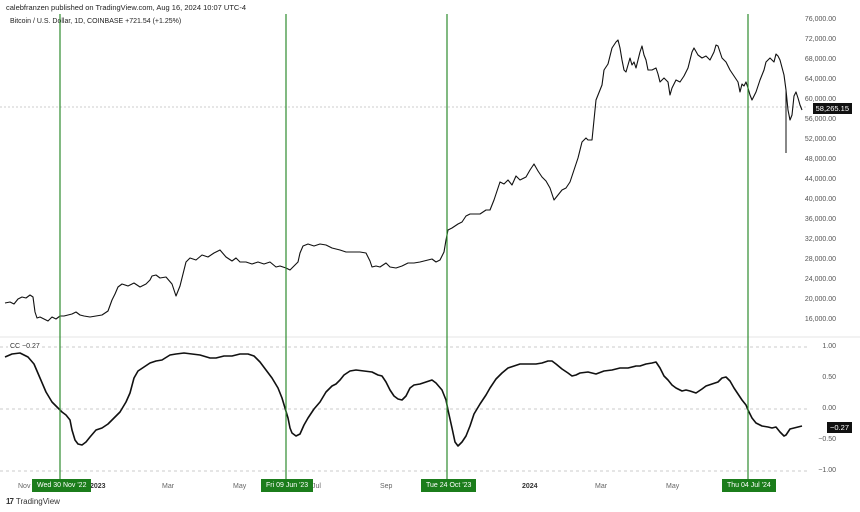 This screenshot has width=860, height=512. Describe the element at coordinates (820, 219) in the screenshot. I see `price-tick: 36,000.00` at that location.